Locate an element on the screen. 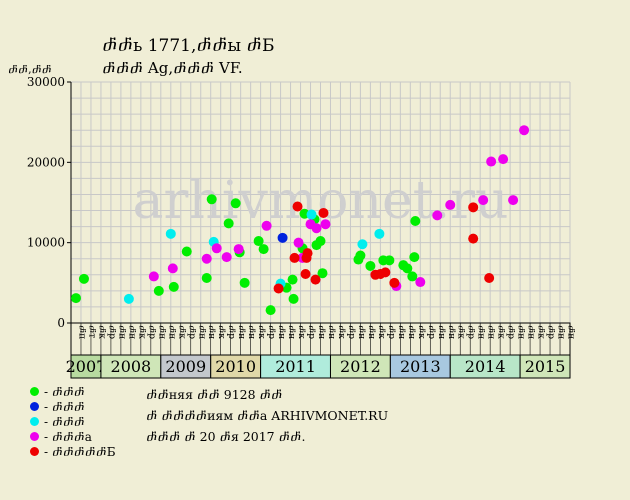  year-label: 2014 is located at coordinates (485, 366).